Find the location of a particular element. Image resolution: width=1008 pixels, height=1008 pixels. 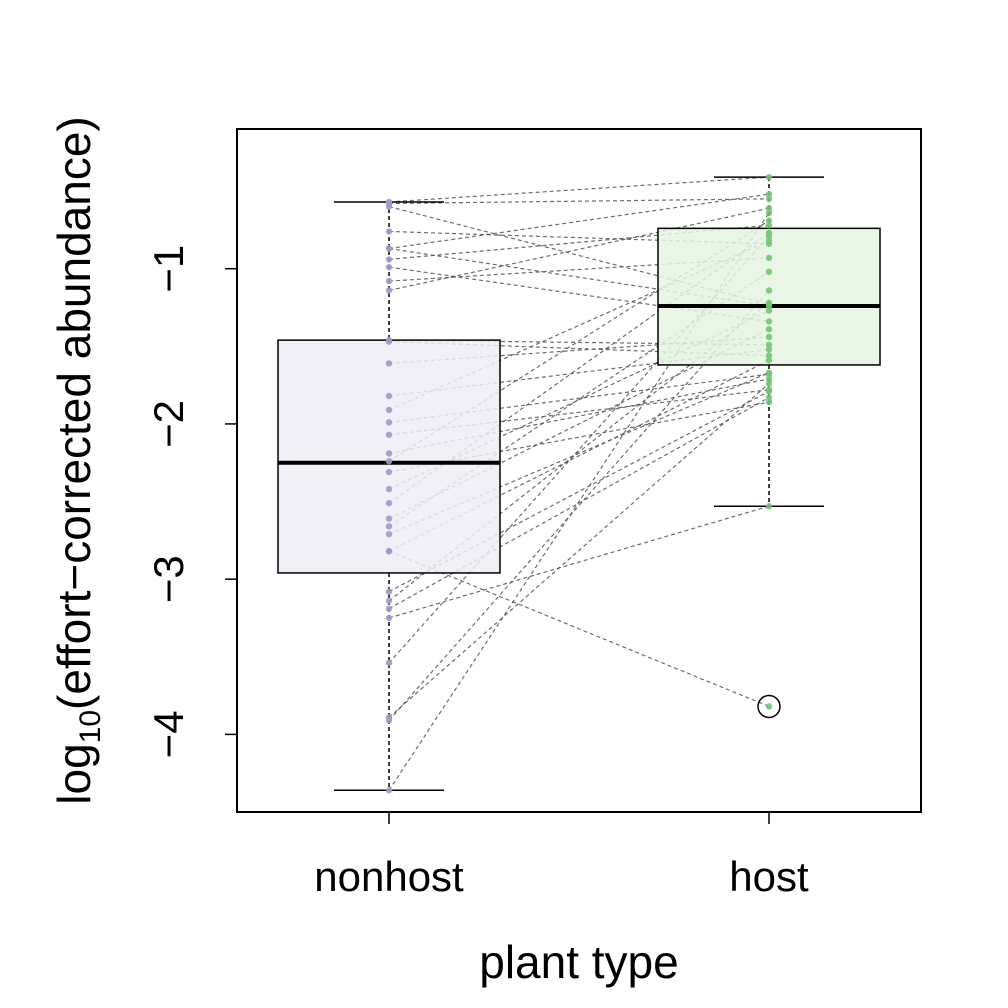

y-axis-title-subscript: 10 is located at coordinates (90, 726).